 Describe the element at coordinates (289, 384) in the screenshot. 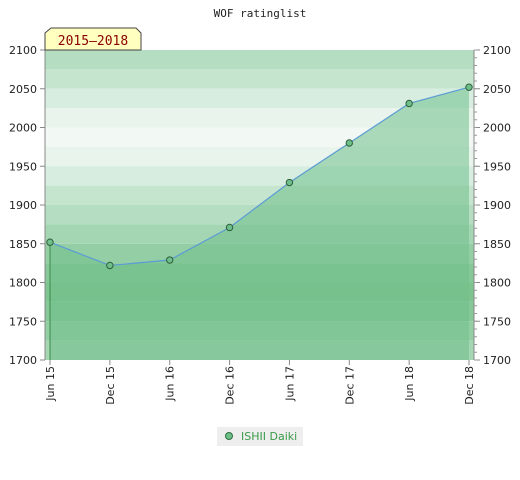

I see `x-tick-label: Jun 17` at that location.